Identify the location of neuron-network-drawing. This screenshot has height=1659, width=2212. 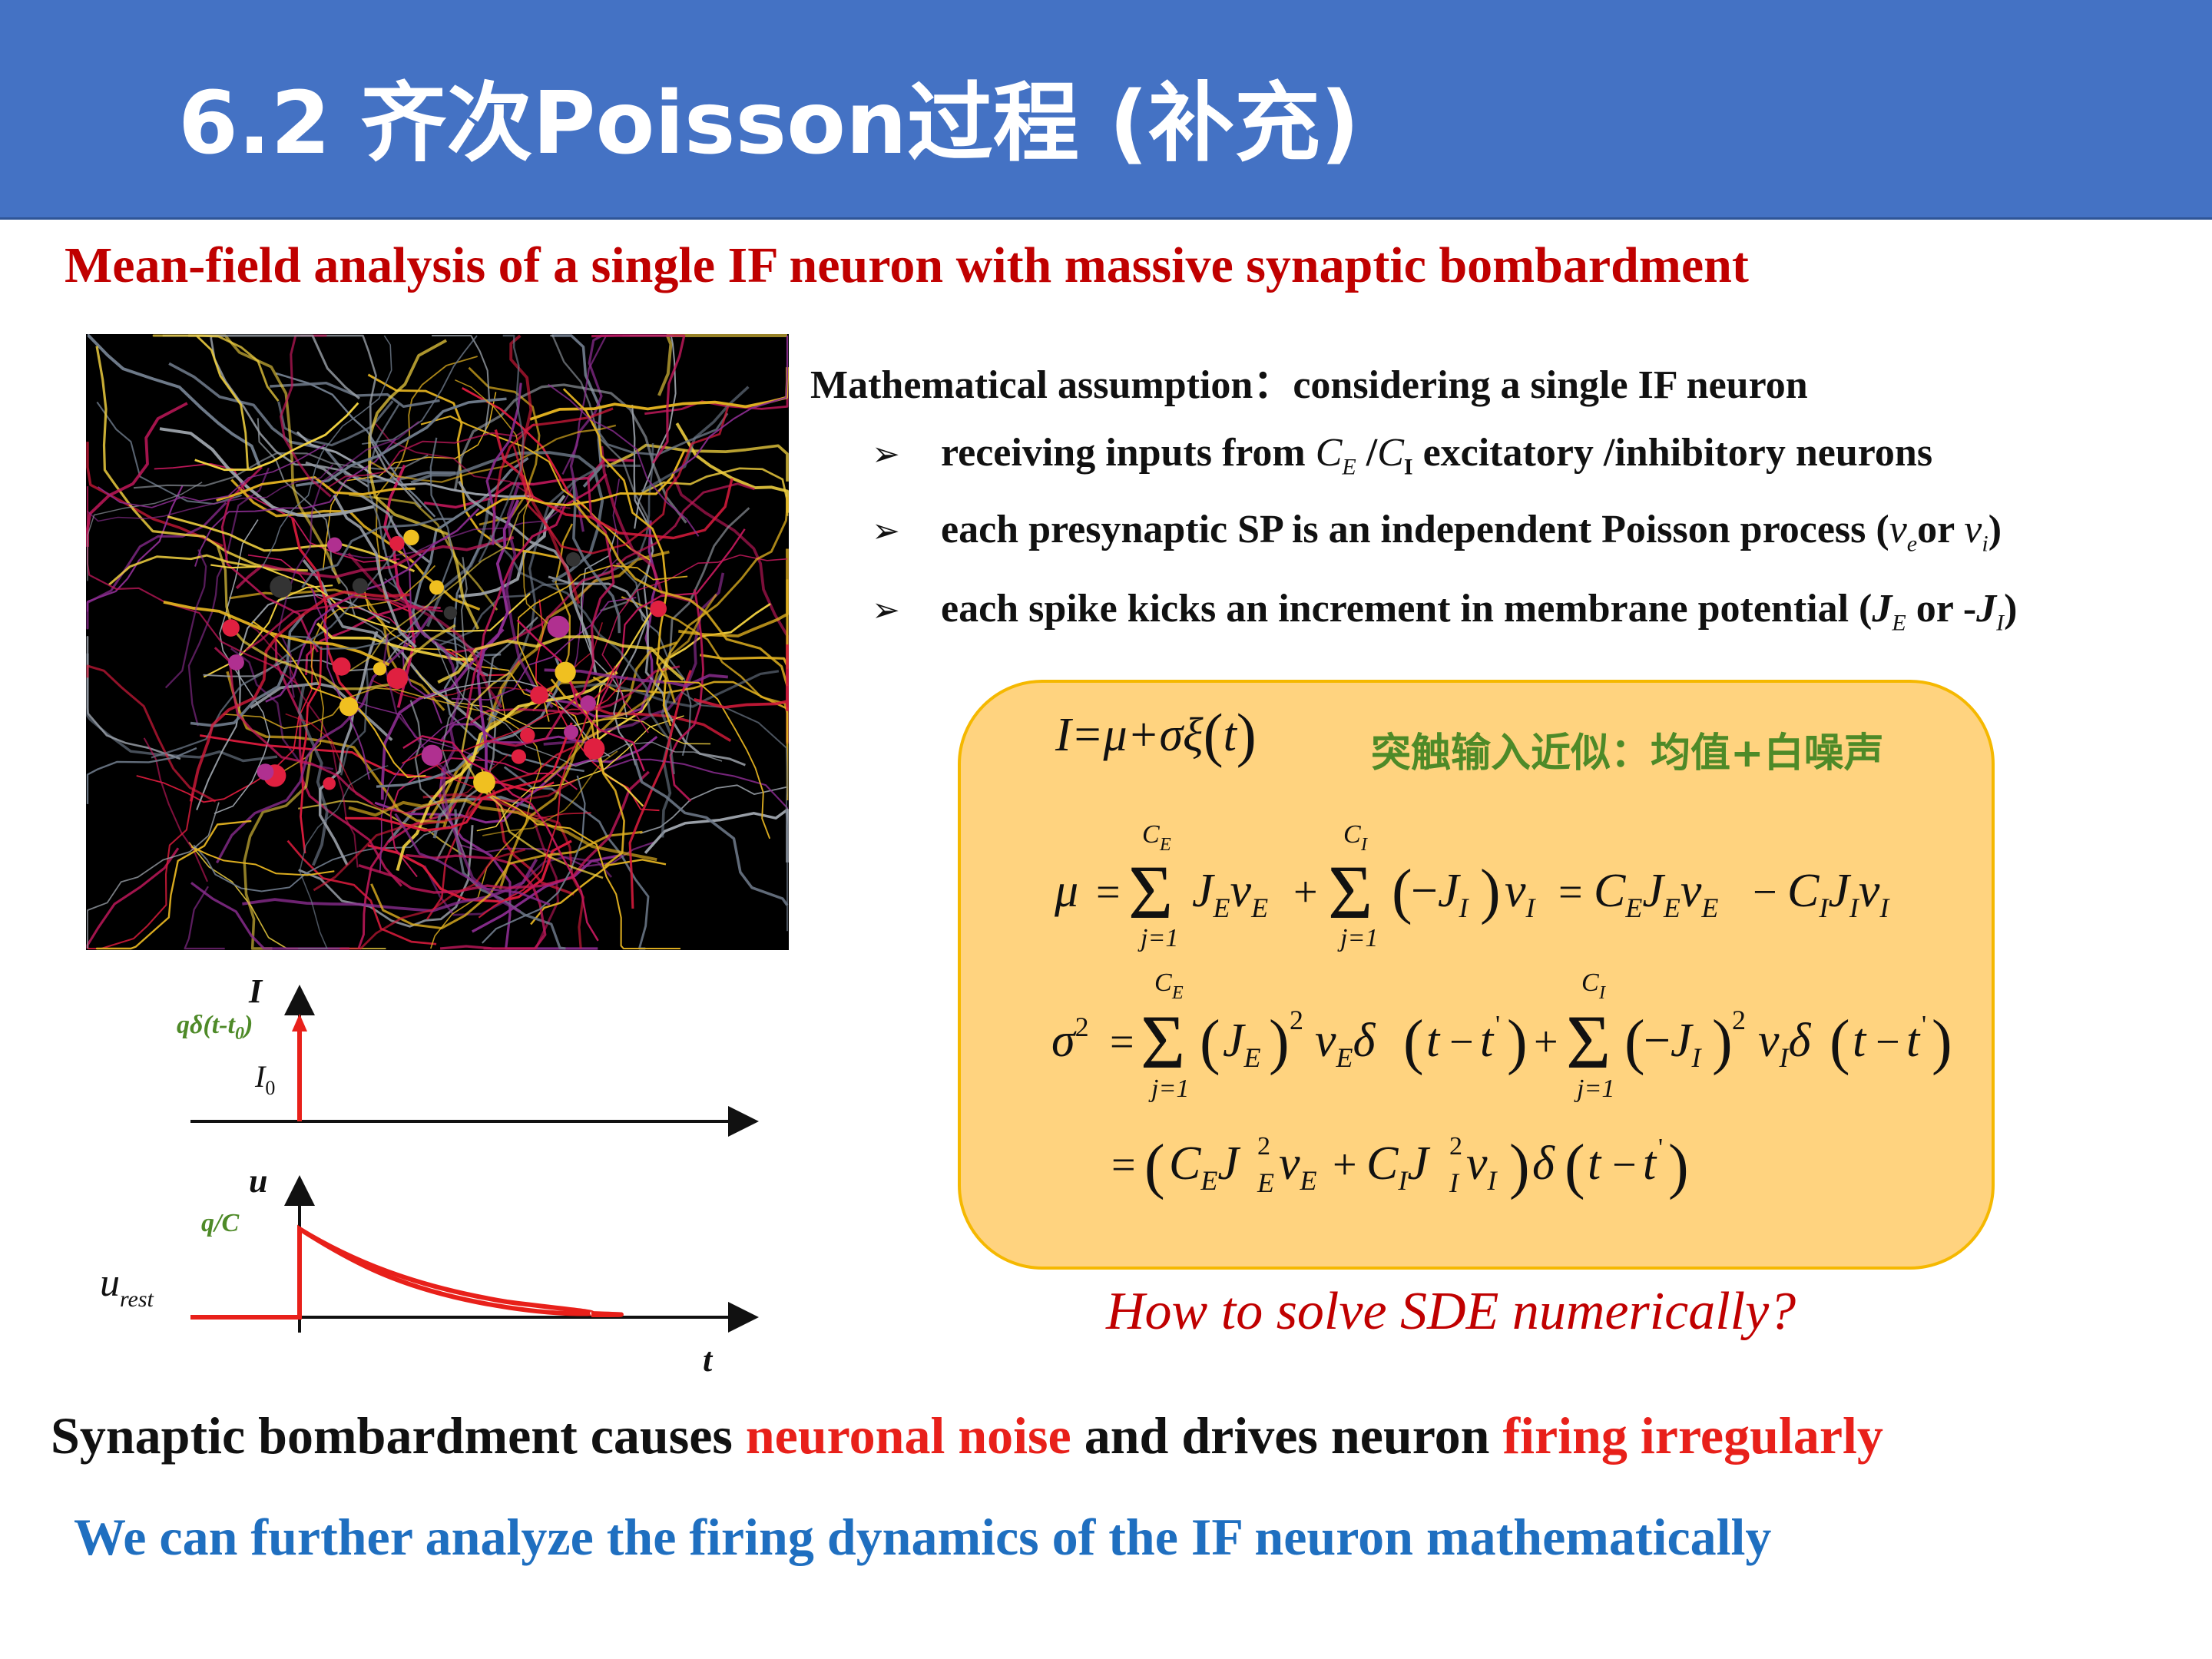
(438, 642).